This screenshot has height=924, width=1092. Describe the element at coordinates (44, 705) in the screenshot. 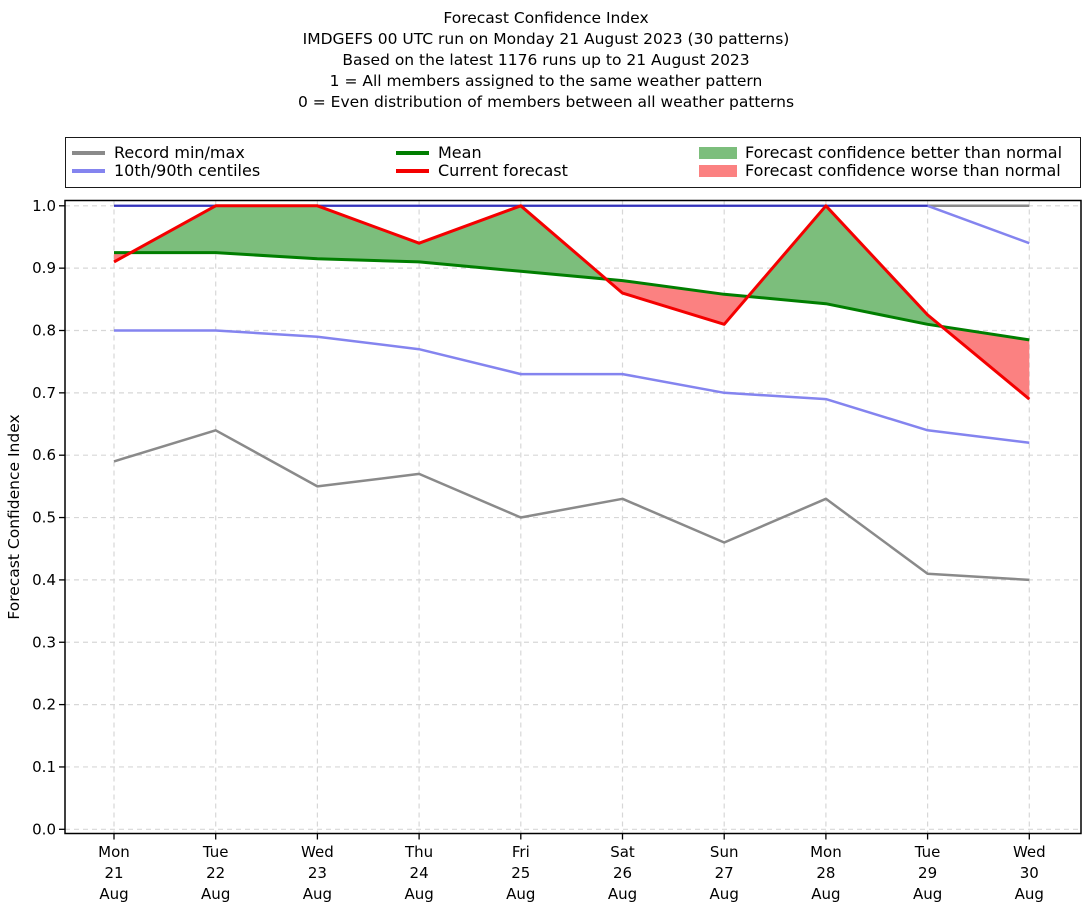

I see `y-tick-label: 0.2` at that location.